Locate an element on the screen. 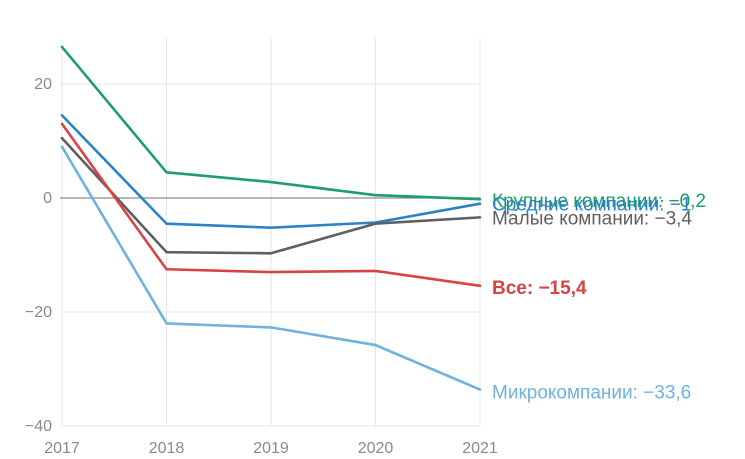  y-tick-label: −20 is located at coordinates (38, 312).